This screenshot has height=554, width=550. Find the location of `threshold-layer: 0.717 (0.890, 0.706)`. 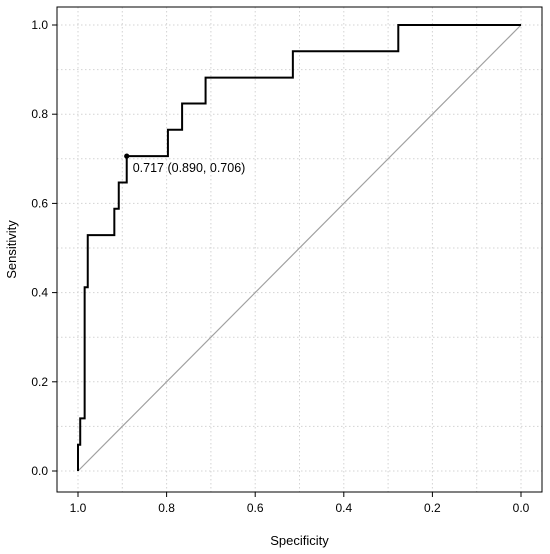

threshold-layer: 0.717 (0.890, 0.706) is located at coordinates (185, 164).